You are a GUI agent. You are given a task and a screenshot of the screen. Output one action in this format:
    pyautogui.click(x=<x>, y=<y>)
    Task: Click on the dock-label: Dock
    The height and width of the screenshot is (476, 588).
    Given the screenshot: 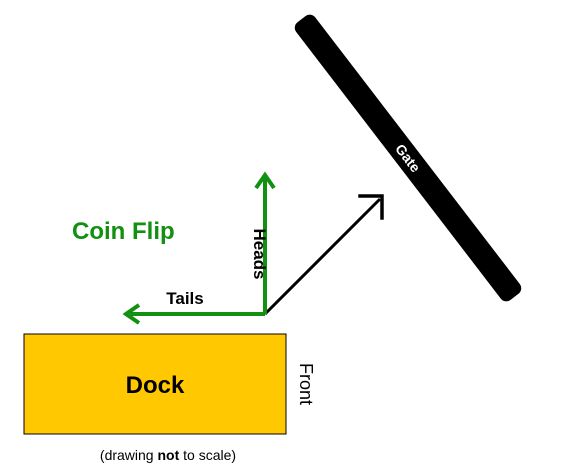 What is the action you would take?
    pyautogui.click(x=155, y=385)
    